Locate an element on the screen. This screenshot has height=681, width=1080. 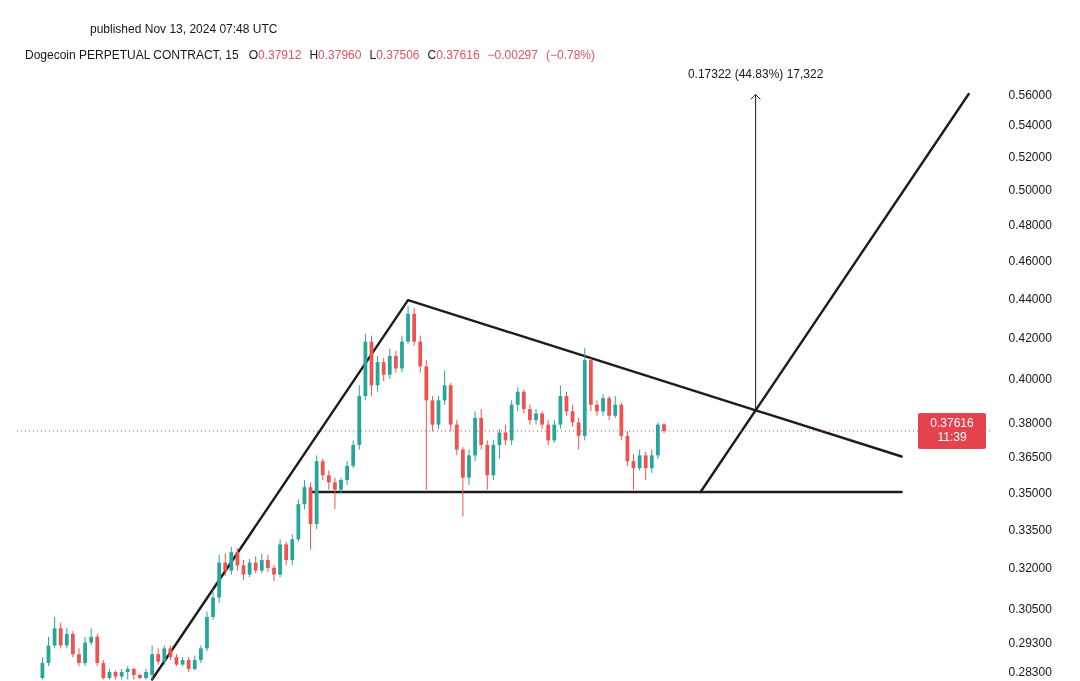
y-tick-label: 0.36500 is located at coordinates (1030, 456).